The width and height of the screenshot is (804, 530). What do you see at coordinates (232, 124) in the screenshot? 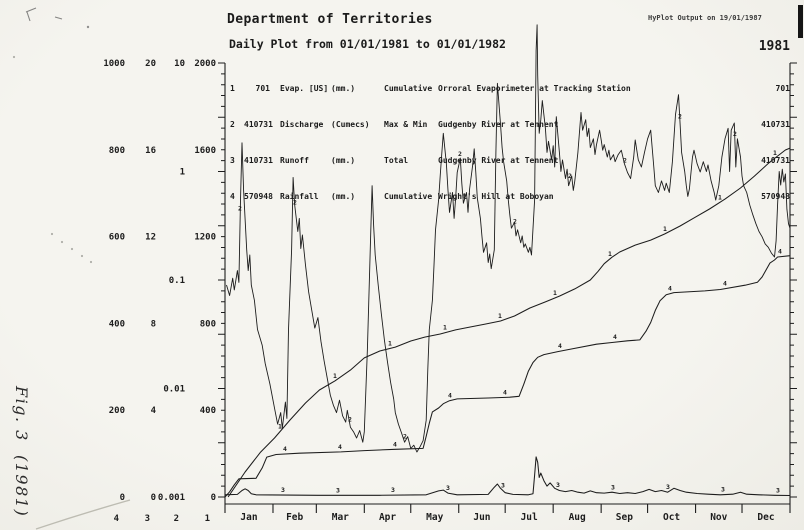
I see `legend-series-number: 2` at bounding box center [232, 124].